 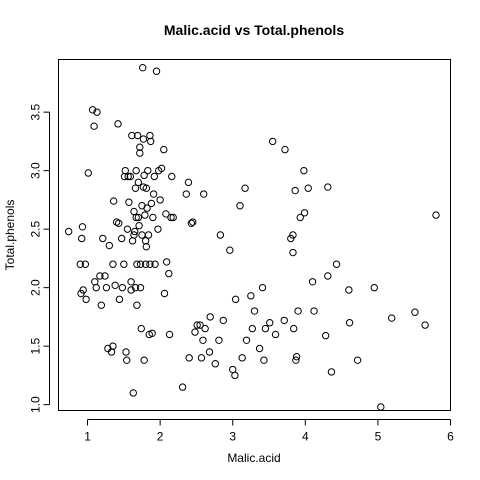 I want to click on x-axis-label: Malic.acid, so click(x=253, y=458).